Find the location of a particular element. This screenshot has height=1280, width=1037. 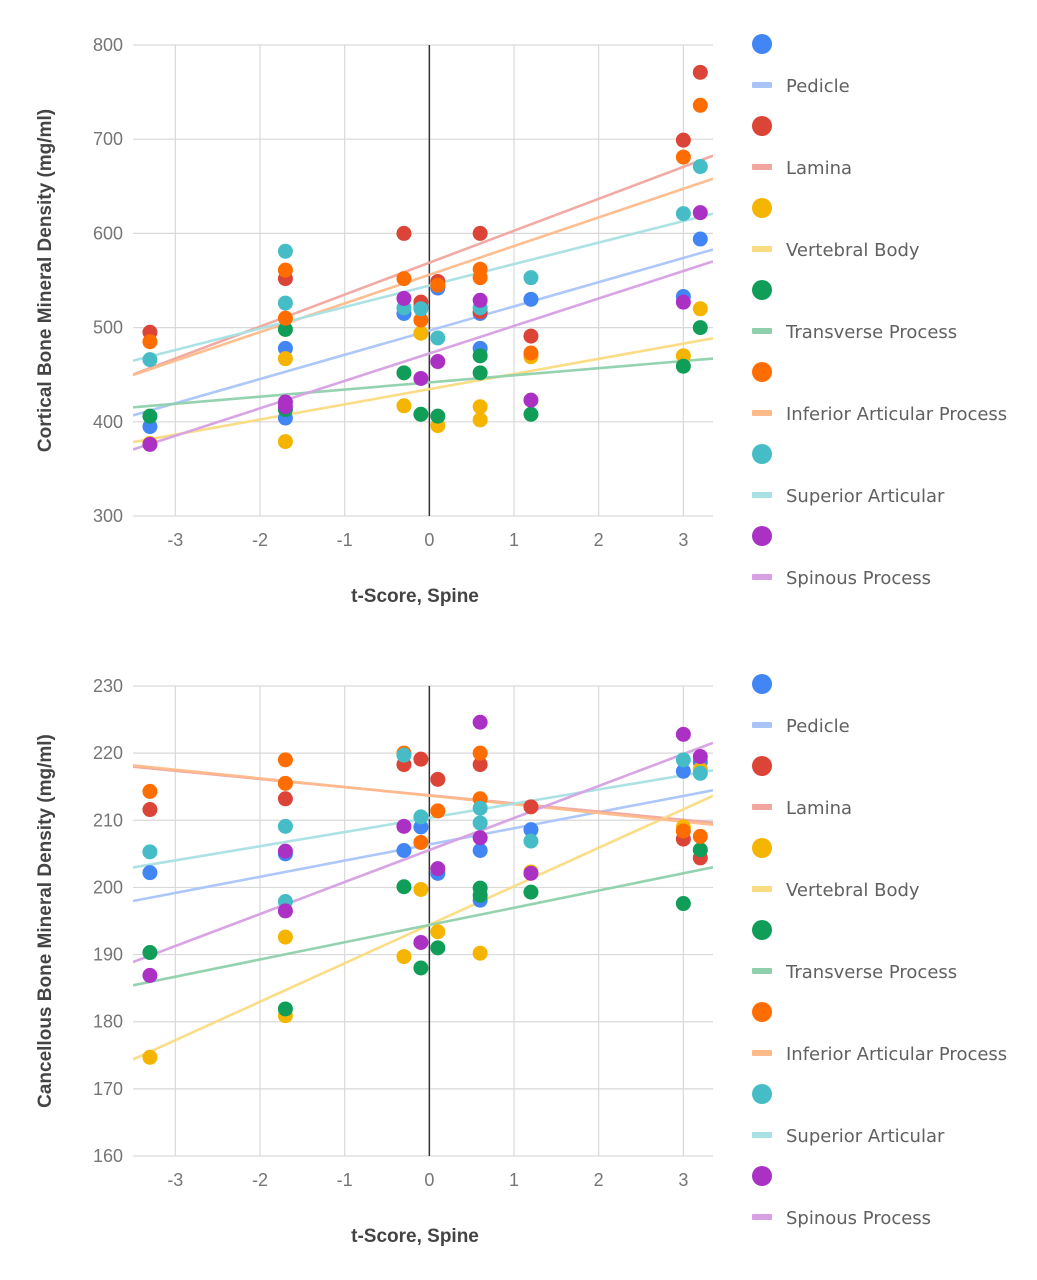

trendlines is located at coordinates (423, 901).